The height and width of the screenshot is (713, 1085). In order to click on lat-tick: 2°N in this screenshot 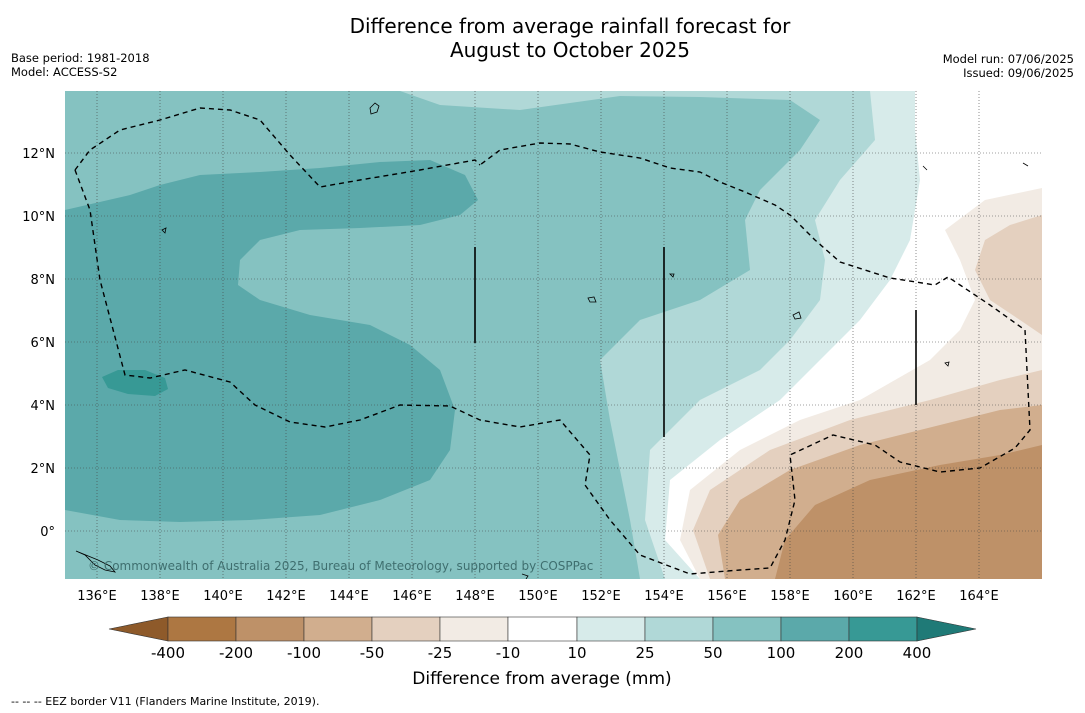, I will do `click(43, 469)`.